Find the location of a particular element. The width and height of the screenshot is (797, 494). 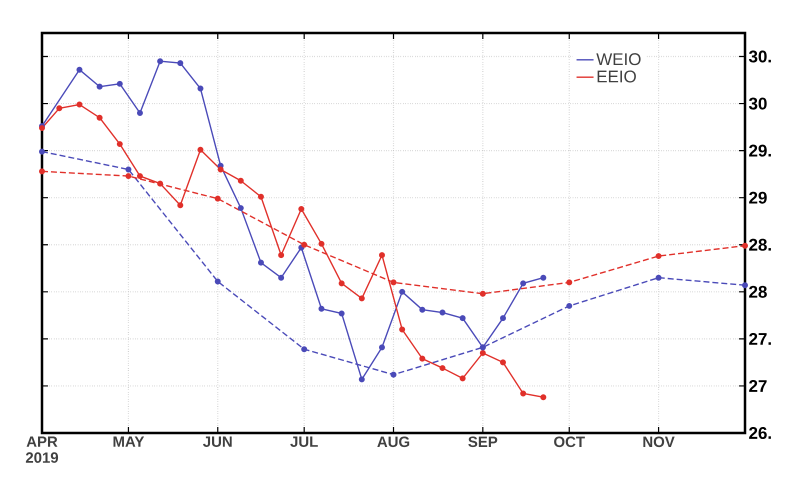

y-tick-label: 30. is located at coordinates (759, 56).